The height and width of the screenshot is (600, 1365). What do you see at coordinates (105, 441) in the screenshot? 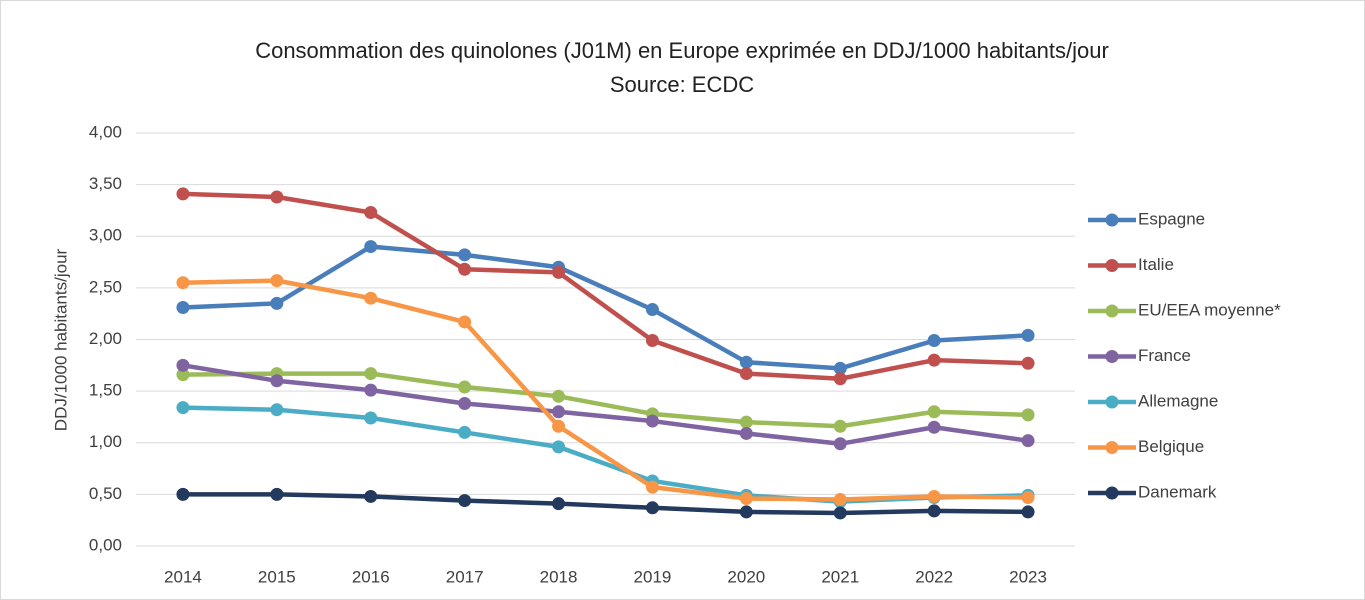
I see `y-tick-label: 1,00` at bounding box center [105, 441].